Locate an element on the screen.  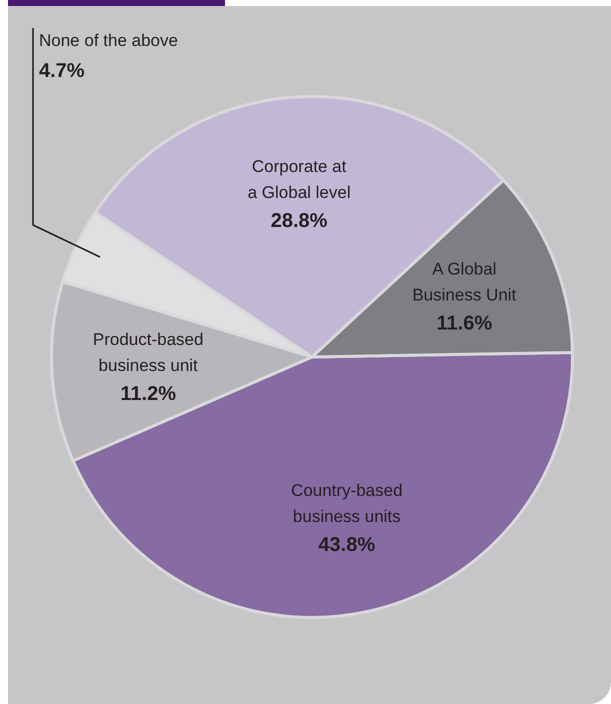
data-label: 11.6% is located at coordinates (464, 323).